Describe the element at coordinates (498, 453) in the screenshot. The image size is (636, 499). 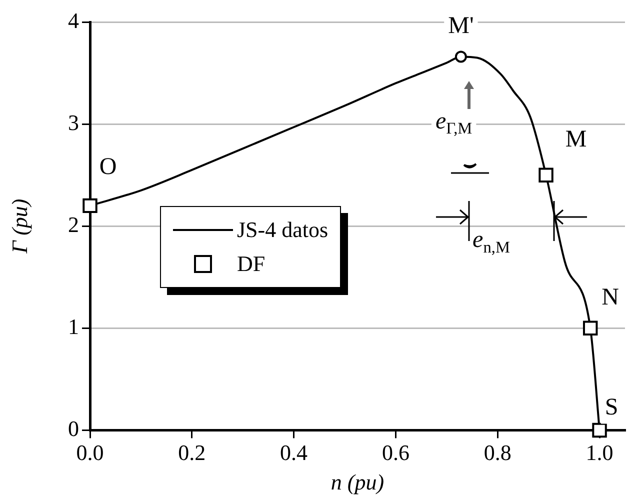
I see `x-tick-label: 0.8` at that location.